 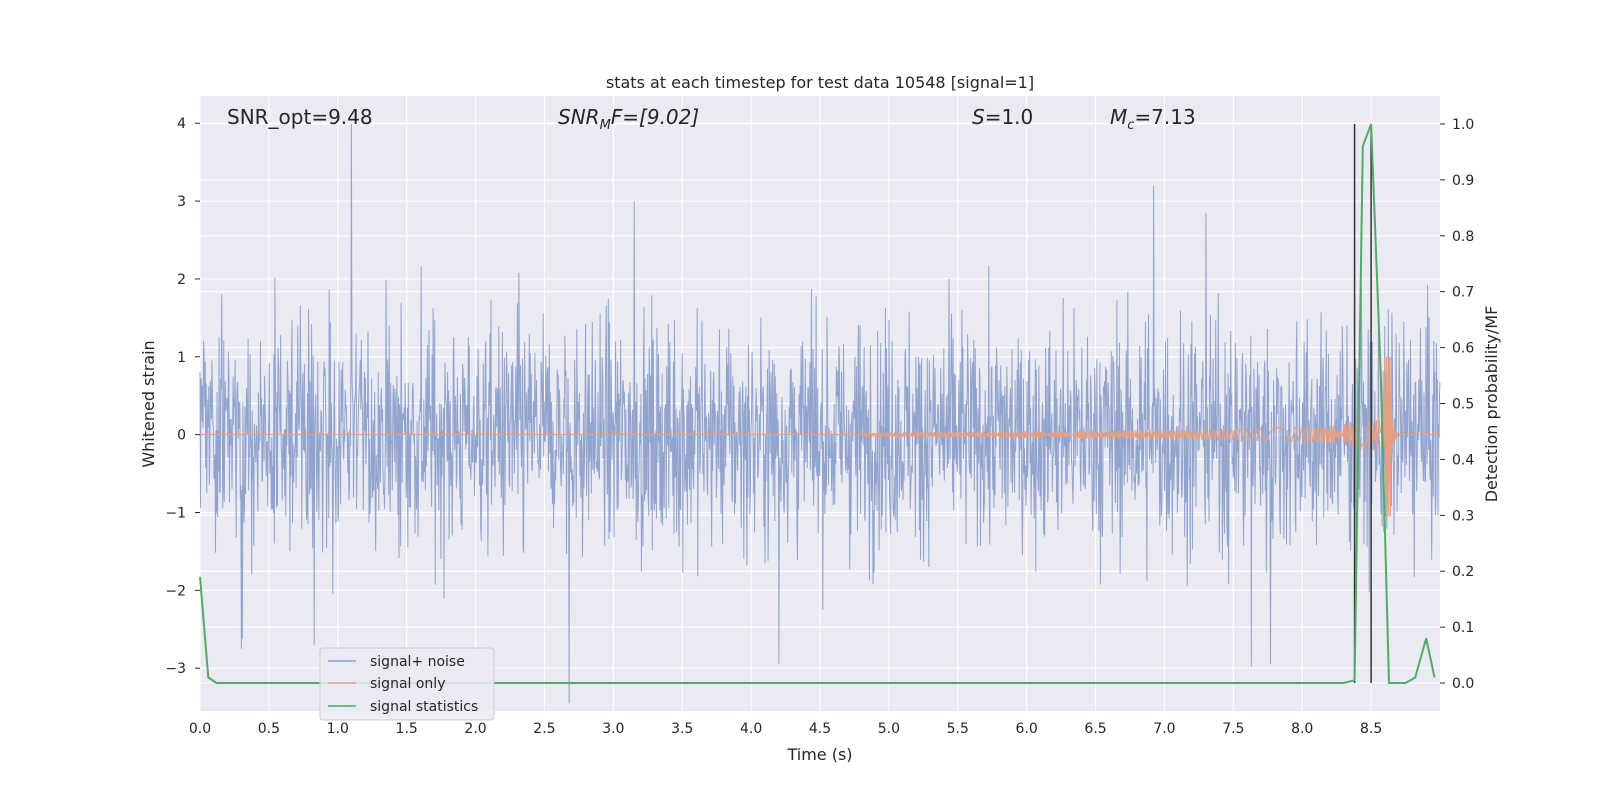 What do you see at coordinates (417, 662) in the screenshot?
I see `legend-label-signal-noise: signal+ noise` at bounding box center [417, 662].